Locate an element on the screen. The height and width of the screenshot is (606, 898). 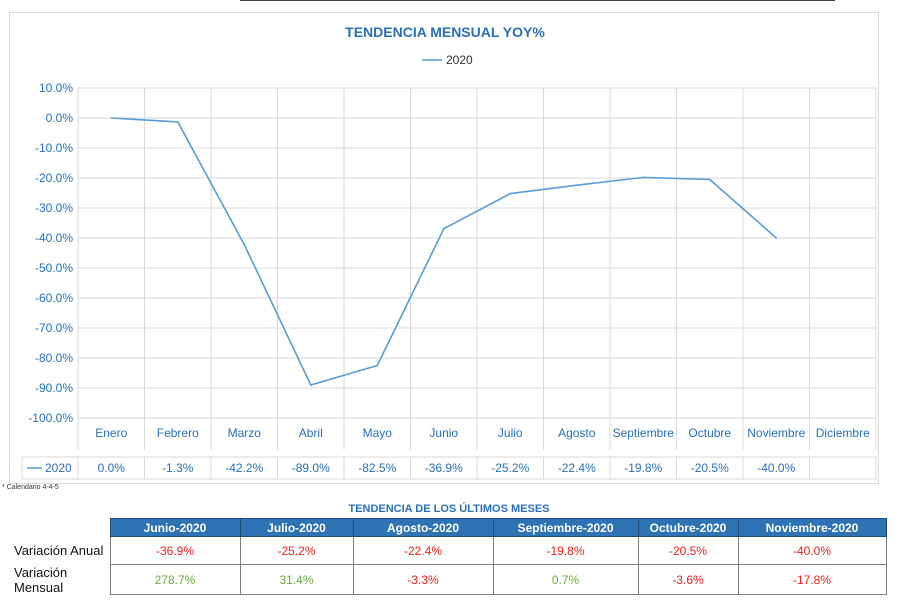
table-cell: -17.8% is located at coordinates (812, 579).